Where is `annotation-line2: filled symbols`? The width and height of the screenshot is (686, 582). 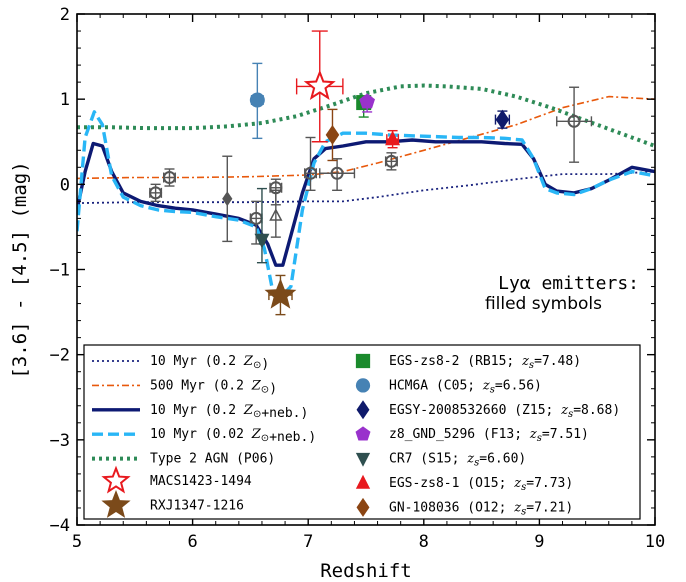 annotation-line2: filled symbols is located at coordinates (543, 304).